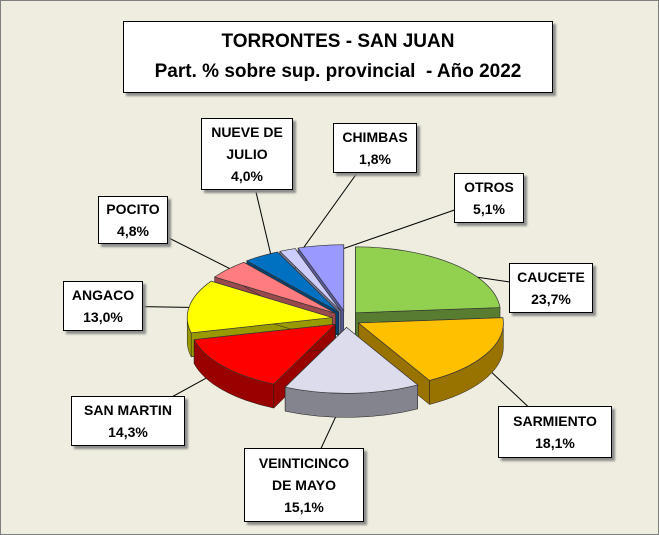 The width and height of the screenshot is (659, 535). I want to click on data-label: POCITO 4,8%, so click(133, 220).